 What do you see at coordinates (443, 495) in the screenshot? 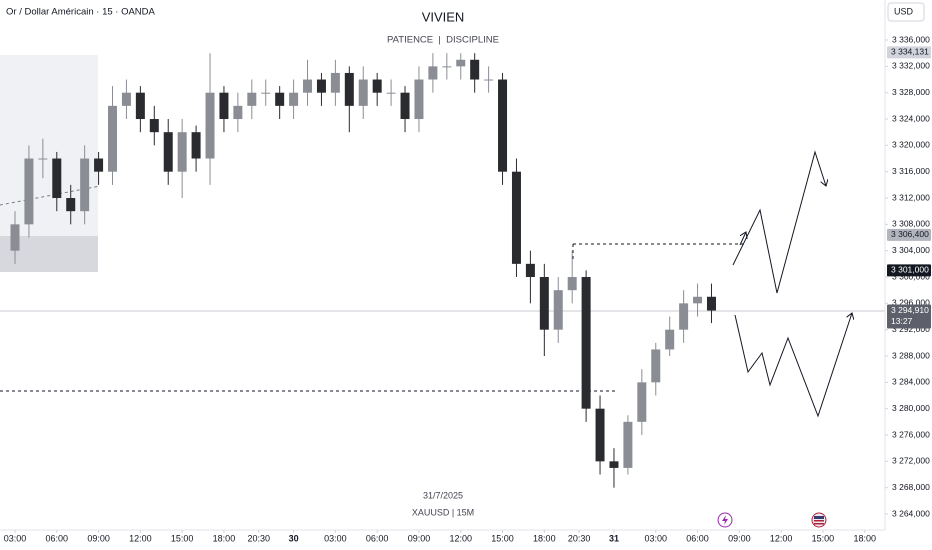
I see `footer-date: 31/7/2025` at bounding box center [443, 495].